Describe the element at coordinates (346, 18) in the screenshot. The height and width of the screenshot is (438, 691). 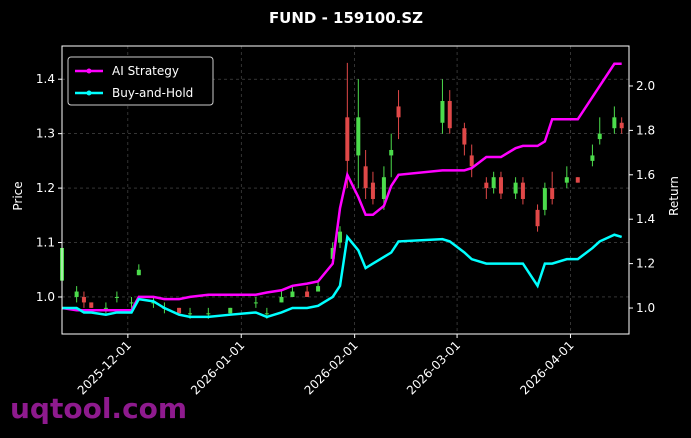
I see `chart-title: FUND - 159100.SZ` at that location.